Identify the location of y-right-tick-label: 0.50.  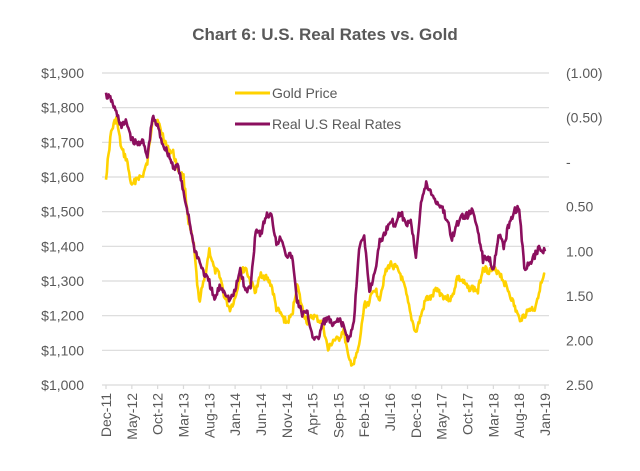
(579, 207).